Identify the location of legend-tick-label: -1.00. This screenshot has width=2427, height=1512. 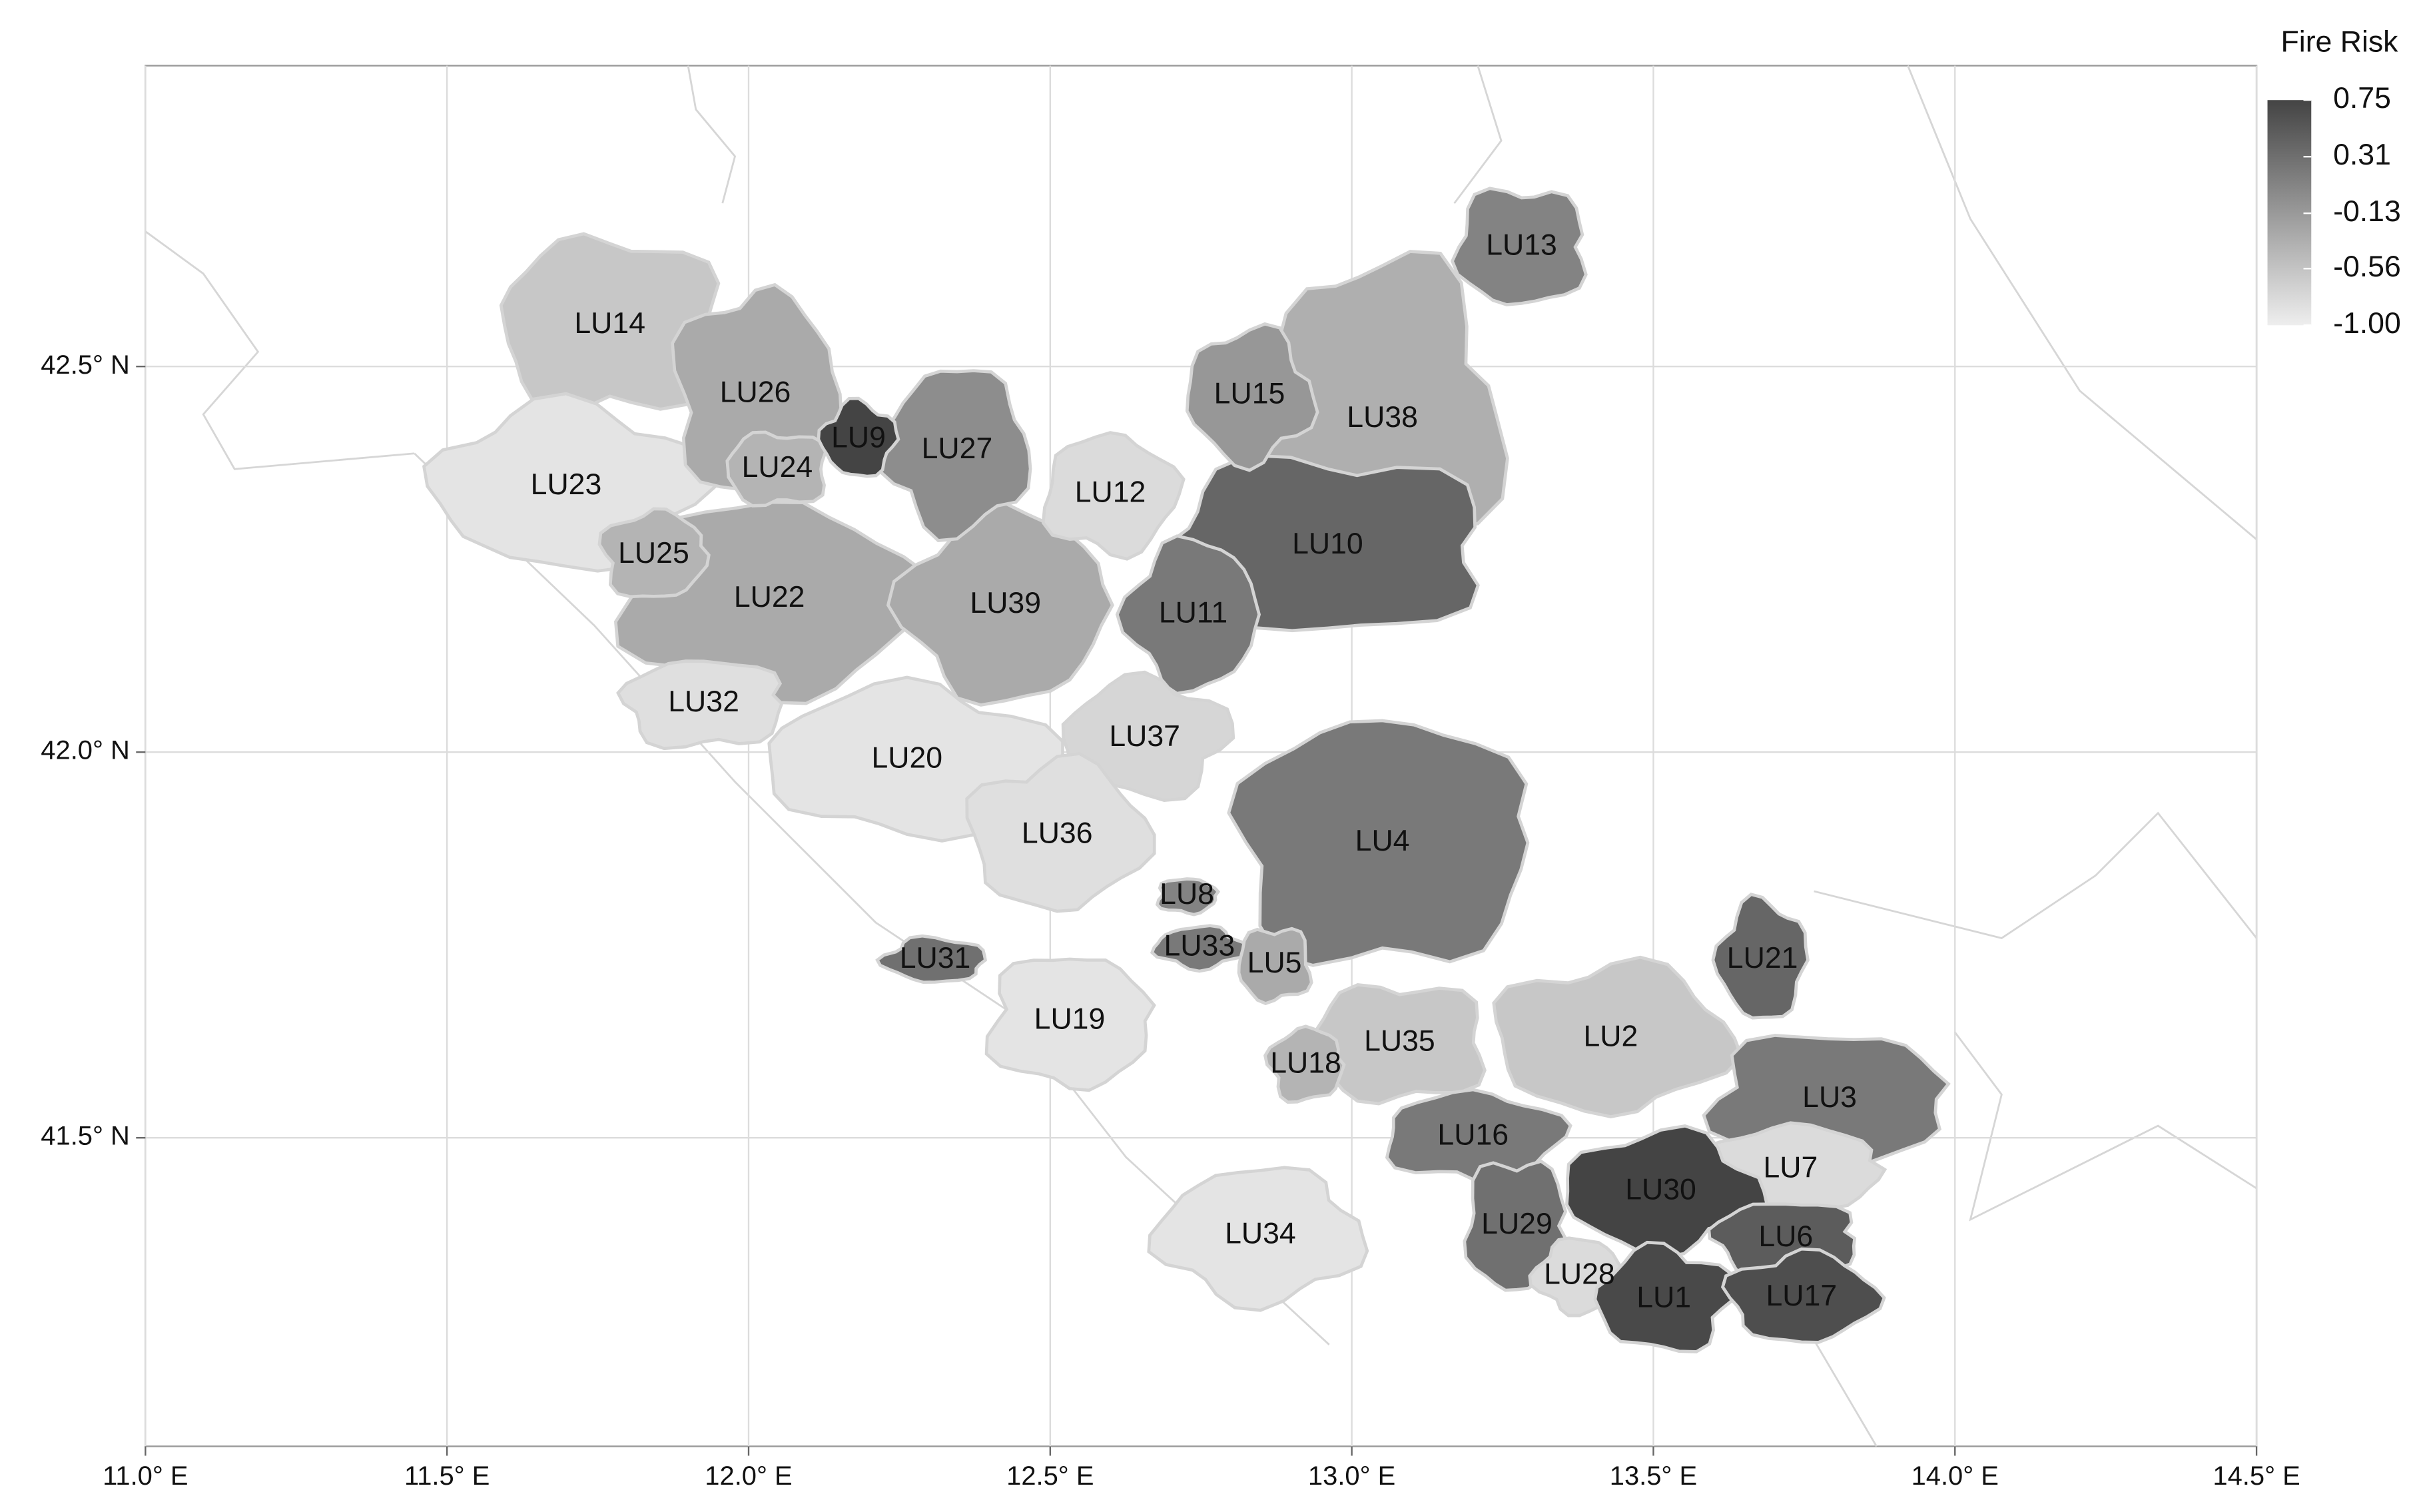
(2367, 324).